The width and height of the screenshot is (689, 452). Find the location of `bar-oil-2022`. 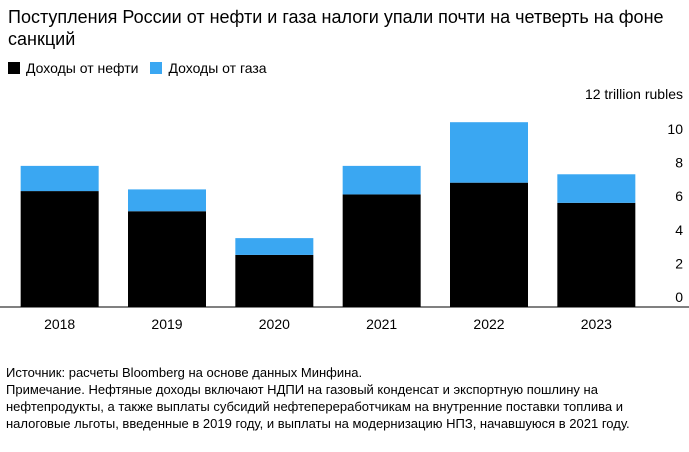

bar-oil-2022 is located at coordinates (489, 244).